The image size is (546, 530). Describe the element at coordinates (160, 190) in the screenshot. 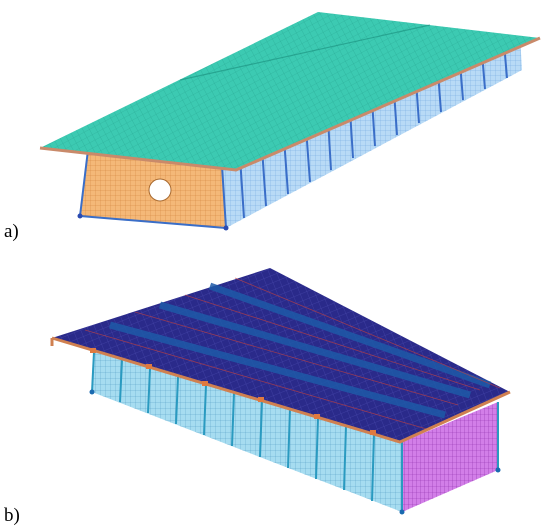

I see `gable-opening-a` at that location.